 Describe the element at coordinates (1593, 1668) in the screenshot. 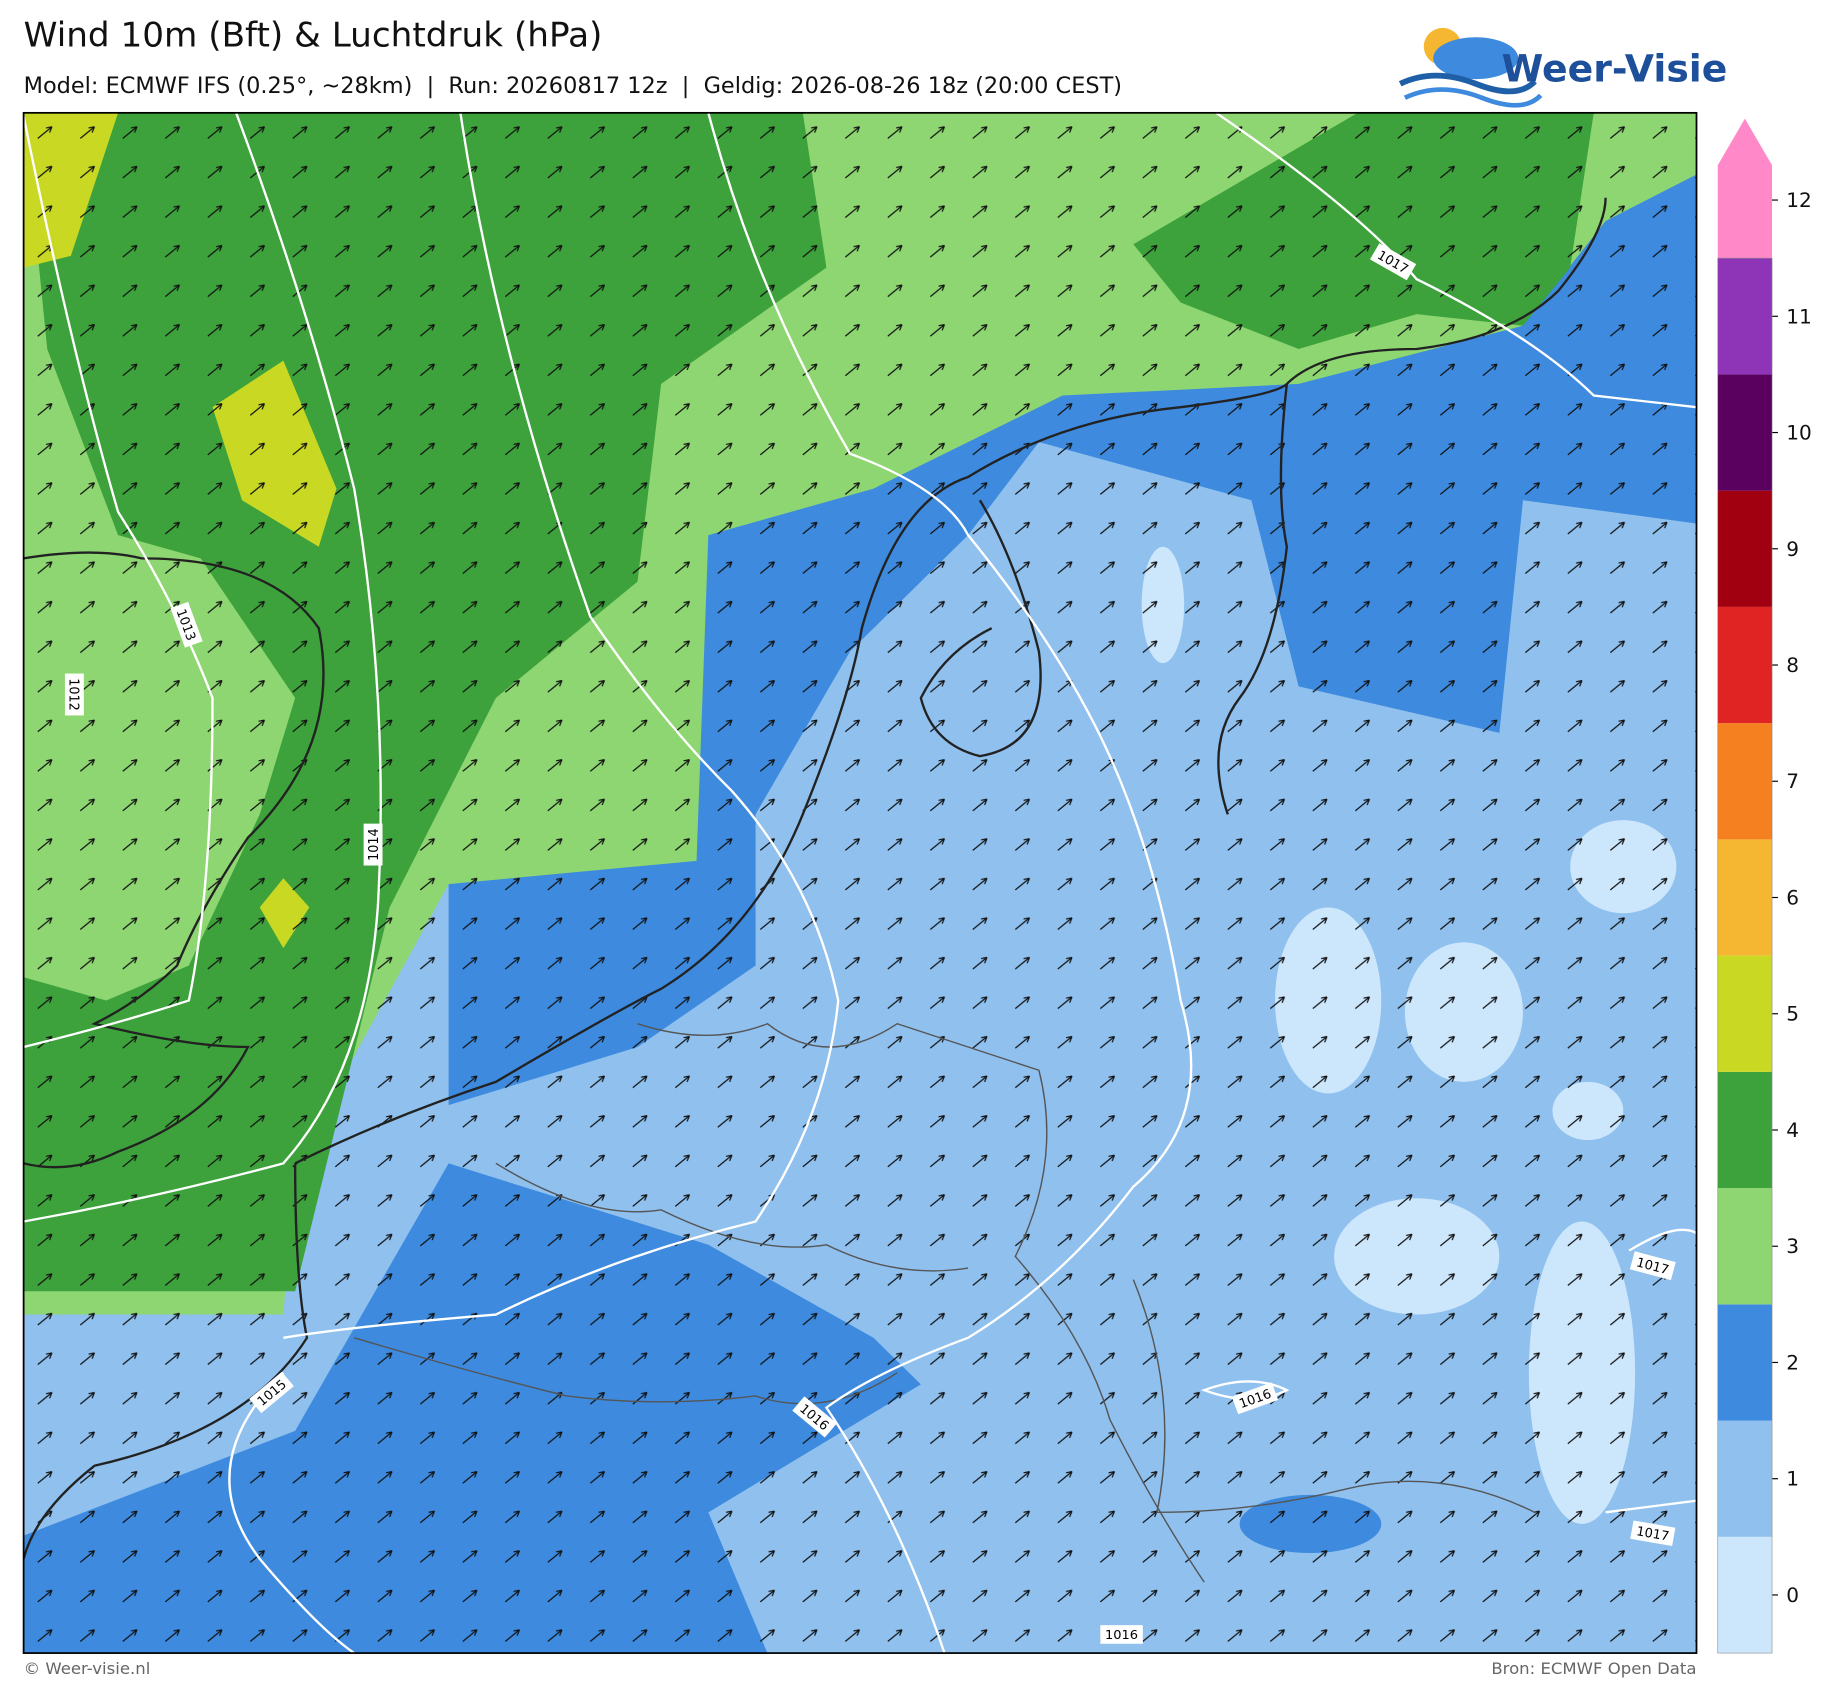

I see `footer-right: Bron: ECMWF Open Data` at that location.